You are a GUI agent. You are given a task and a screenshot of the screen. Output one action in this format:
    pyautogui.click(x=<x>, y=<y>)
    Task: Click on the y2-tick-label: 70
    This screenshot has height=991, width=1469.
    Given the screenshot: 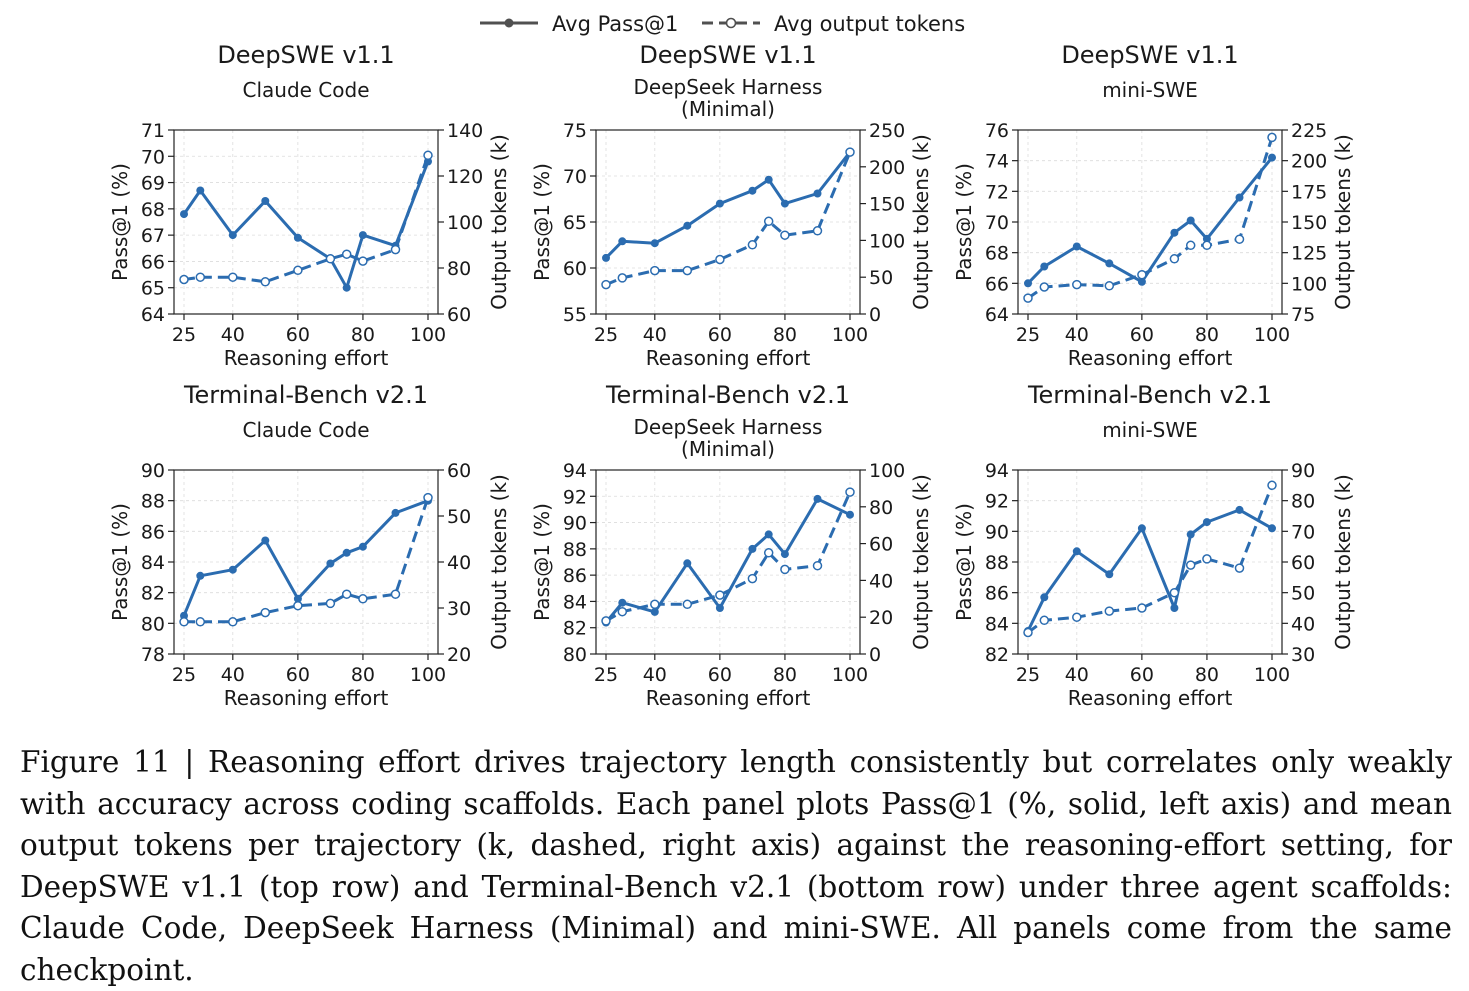 What is the action you would take?
    pyautogui.click(x=1303, y=532)
    